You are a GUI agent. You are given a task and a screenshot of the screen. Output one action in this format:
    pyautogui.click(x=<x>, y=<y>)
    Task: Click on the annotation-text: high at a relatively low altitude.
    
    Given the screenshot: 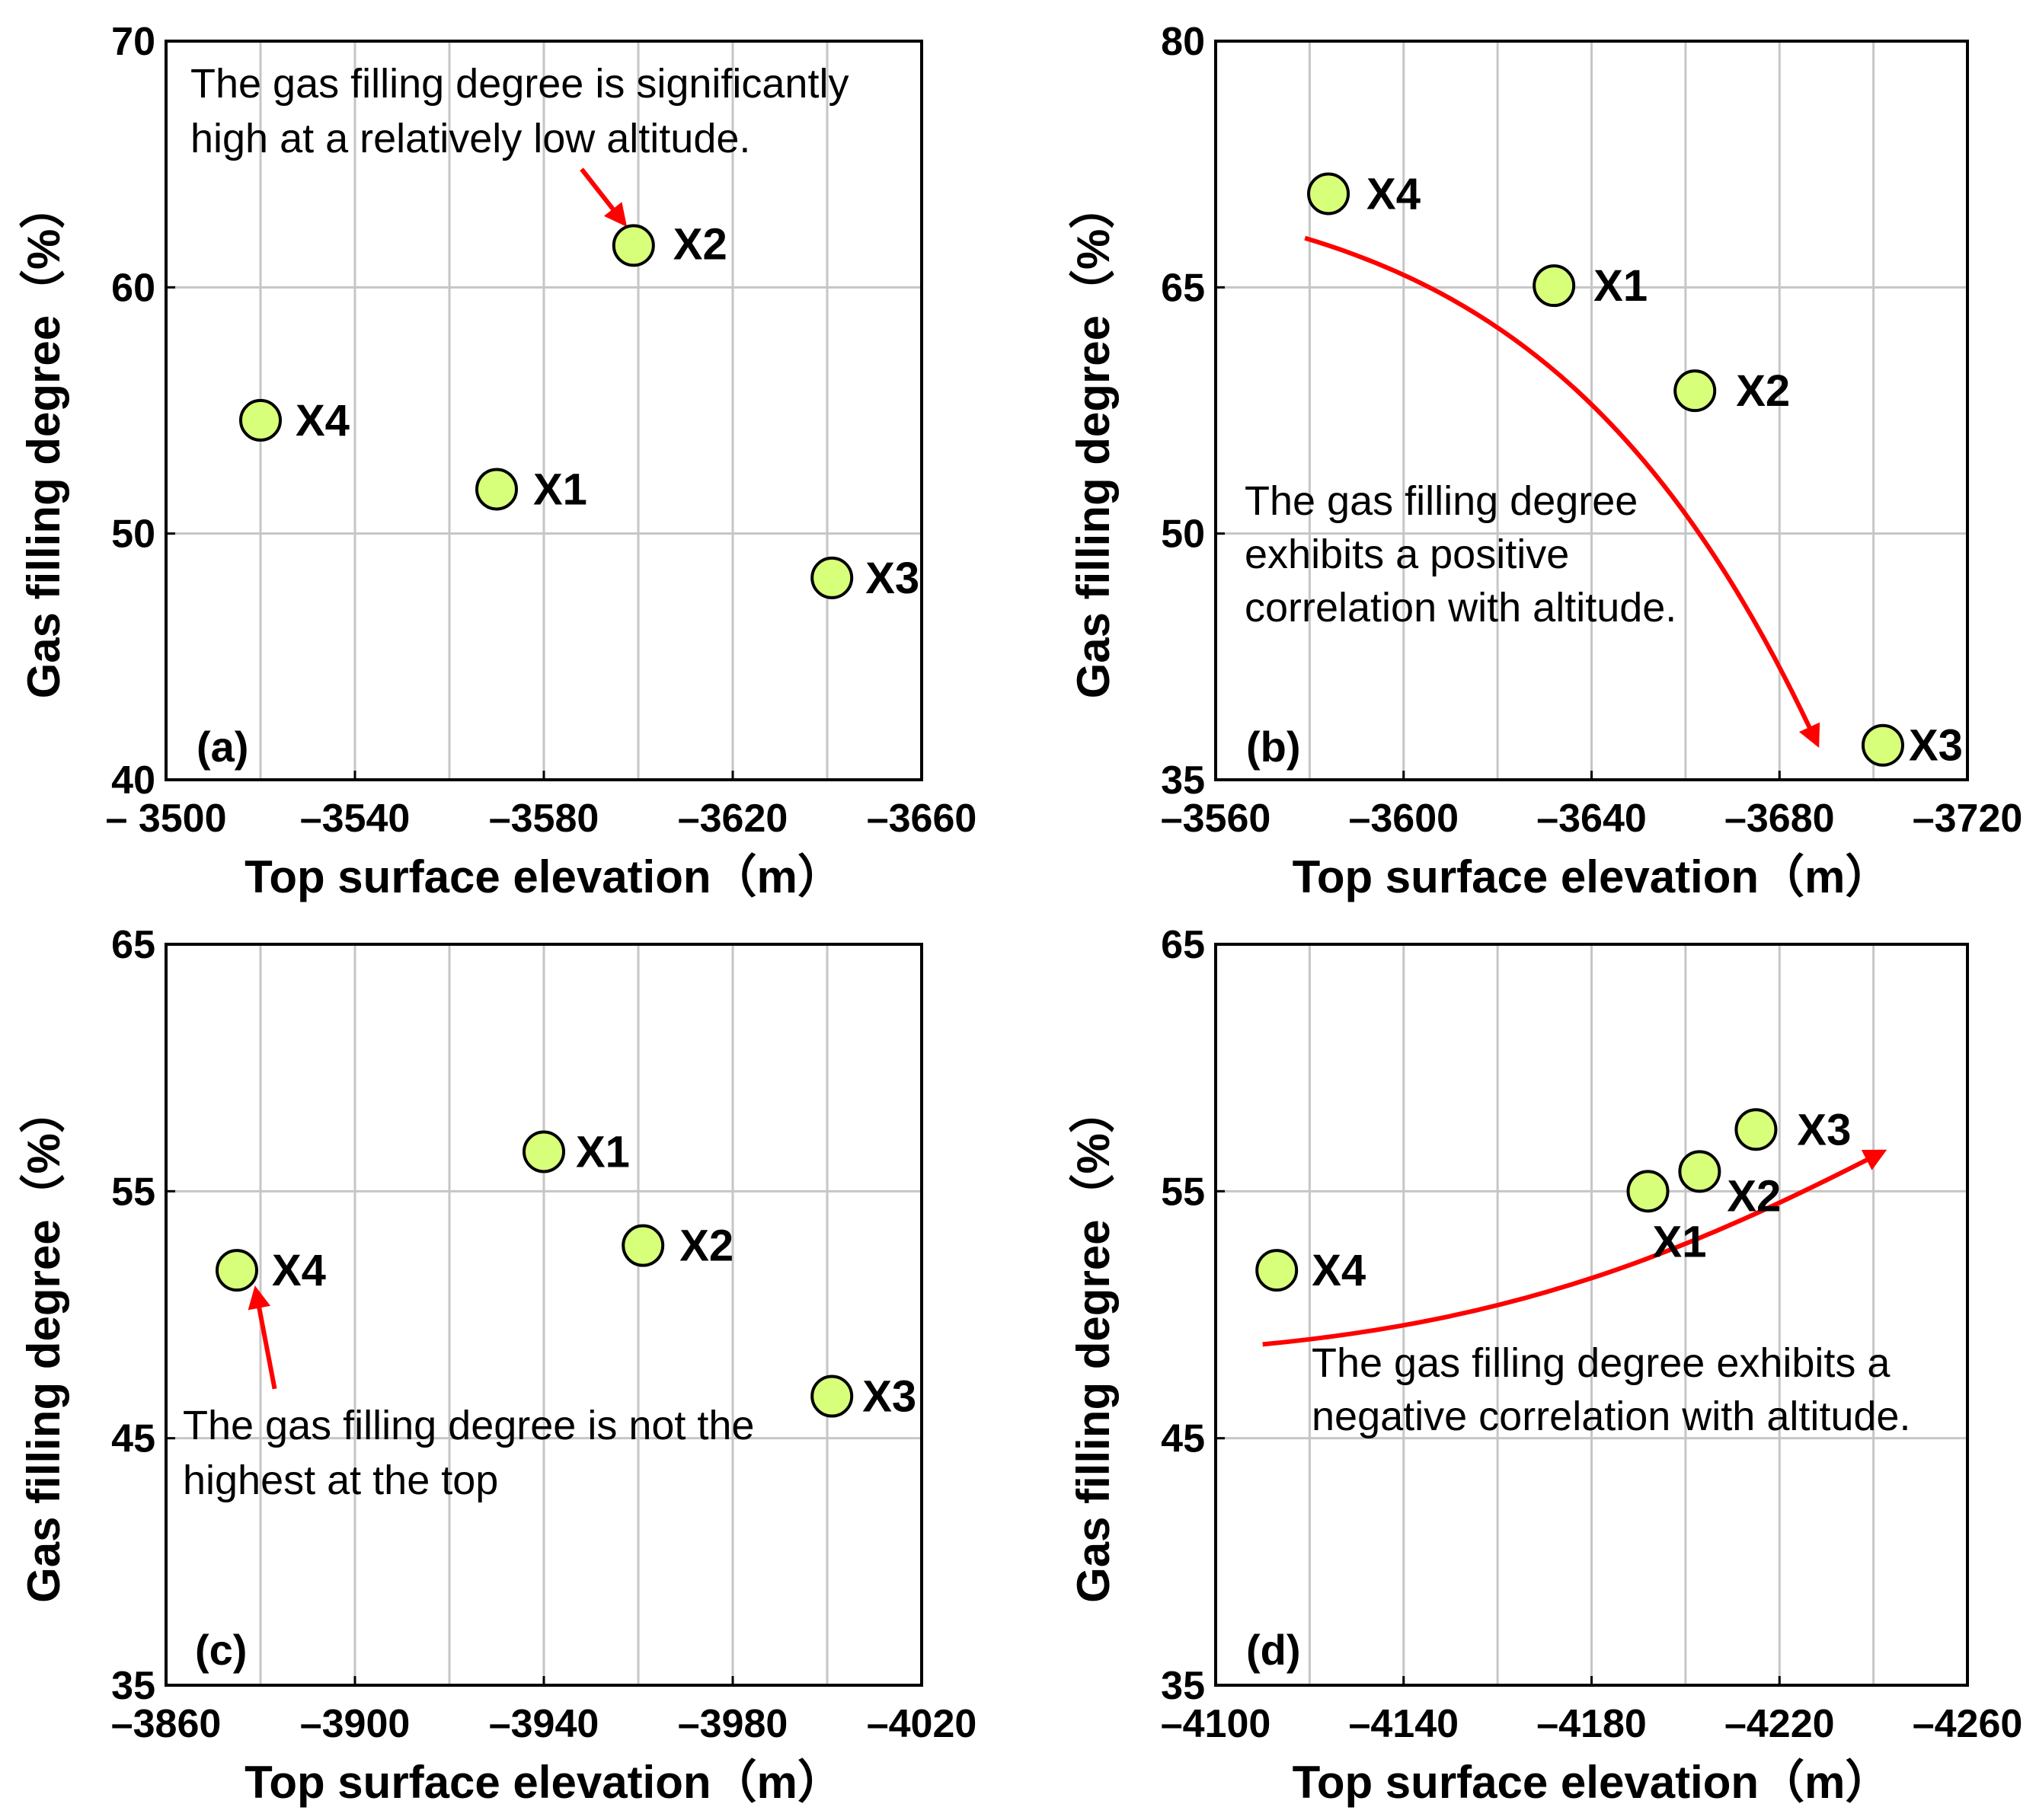 What is the action you would take?
    pyautogui.click(x=470, y=138)
    